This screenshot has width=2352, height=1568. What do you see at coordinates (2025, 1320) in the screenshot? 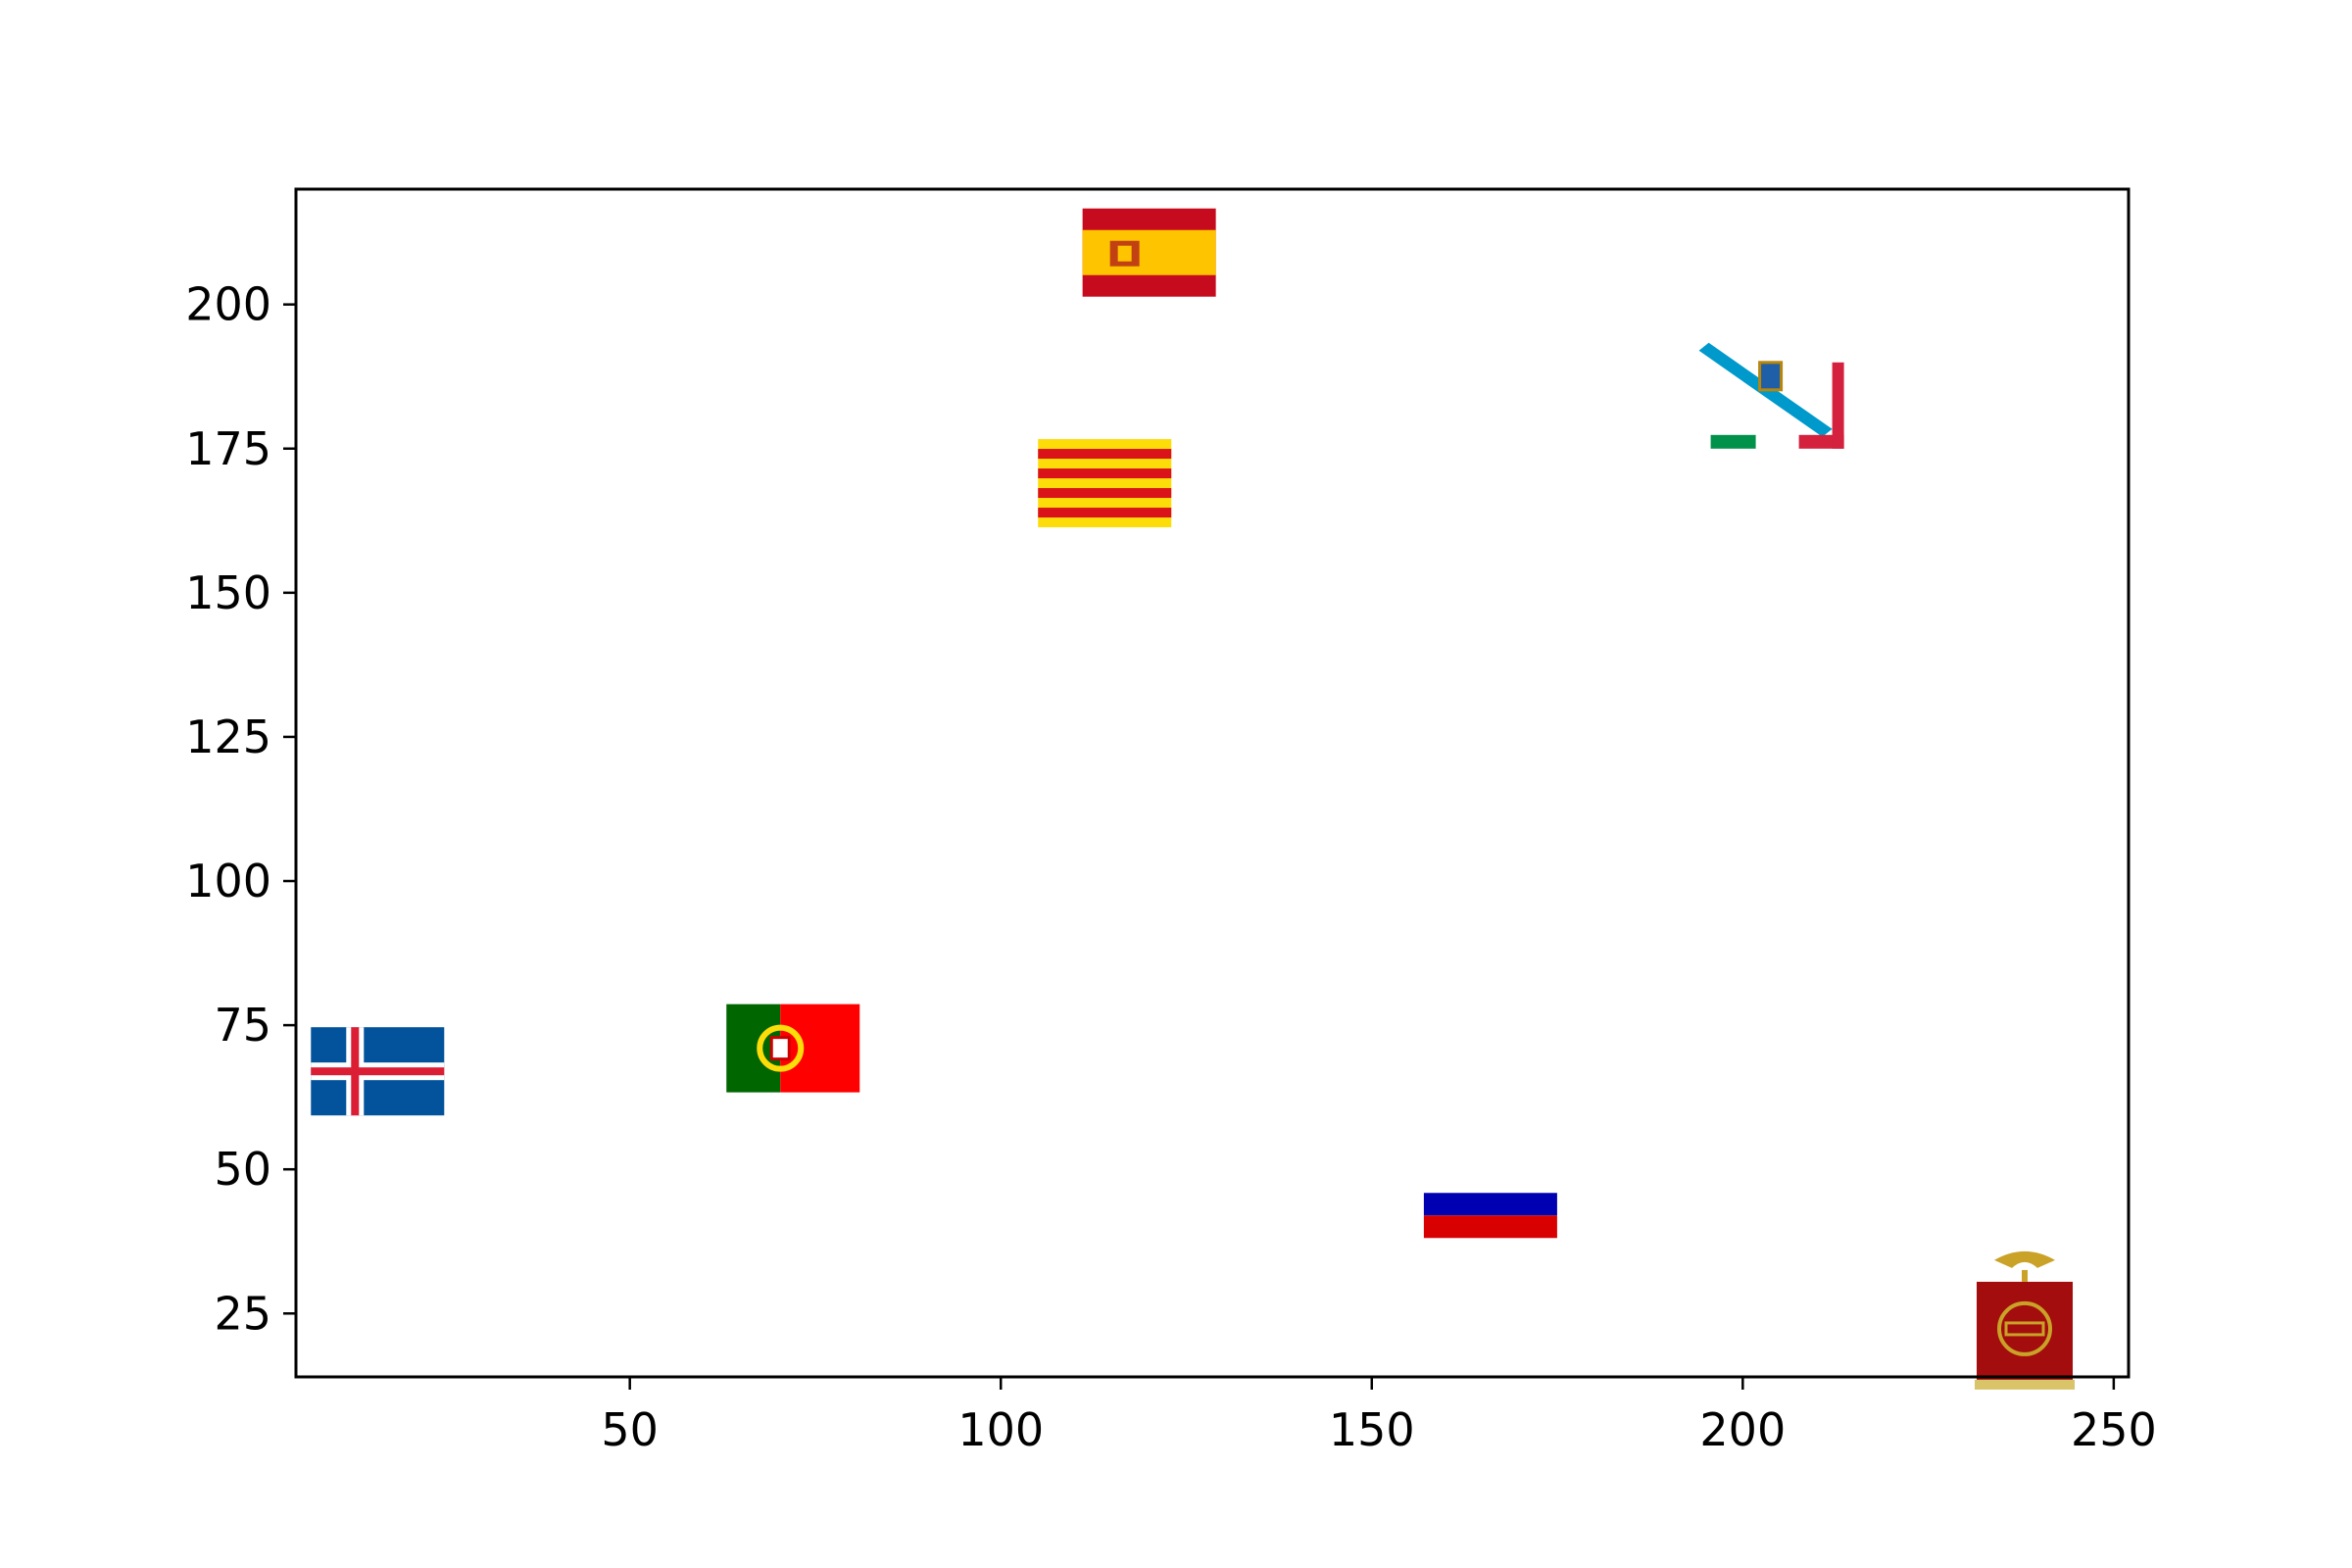
I see `red-banner-flag-icon` at bounding box center [2025, 1320].